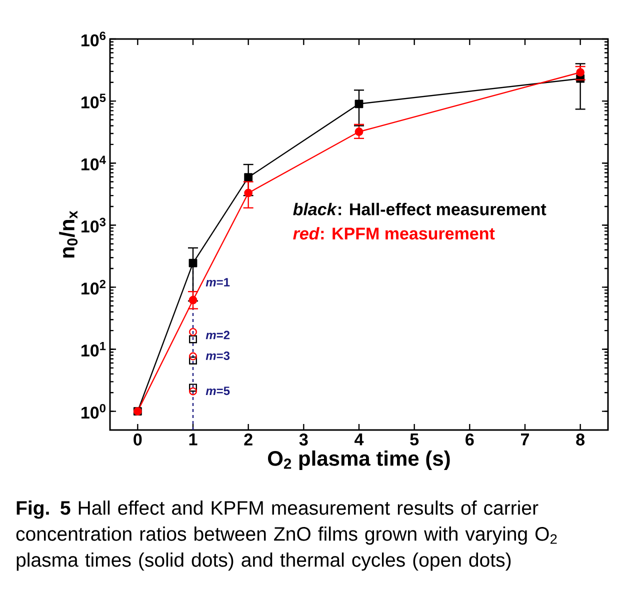 The image size is (625, 590). What do you see at coordinates (248, 440) in the screenshot?
I see `x-tick-label: 2` at bounding box center [248, 440].